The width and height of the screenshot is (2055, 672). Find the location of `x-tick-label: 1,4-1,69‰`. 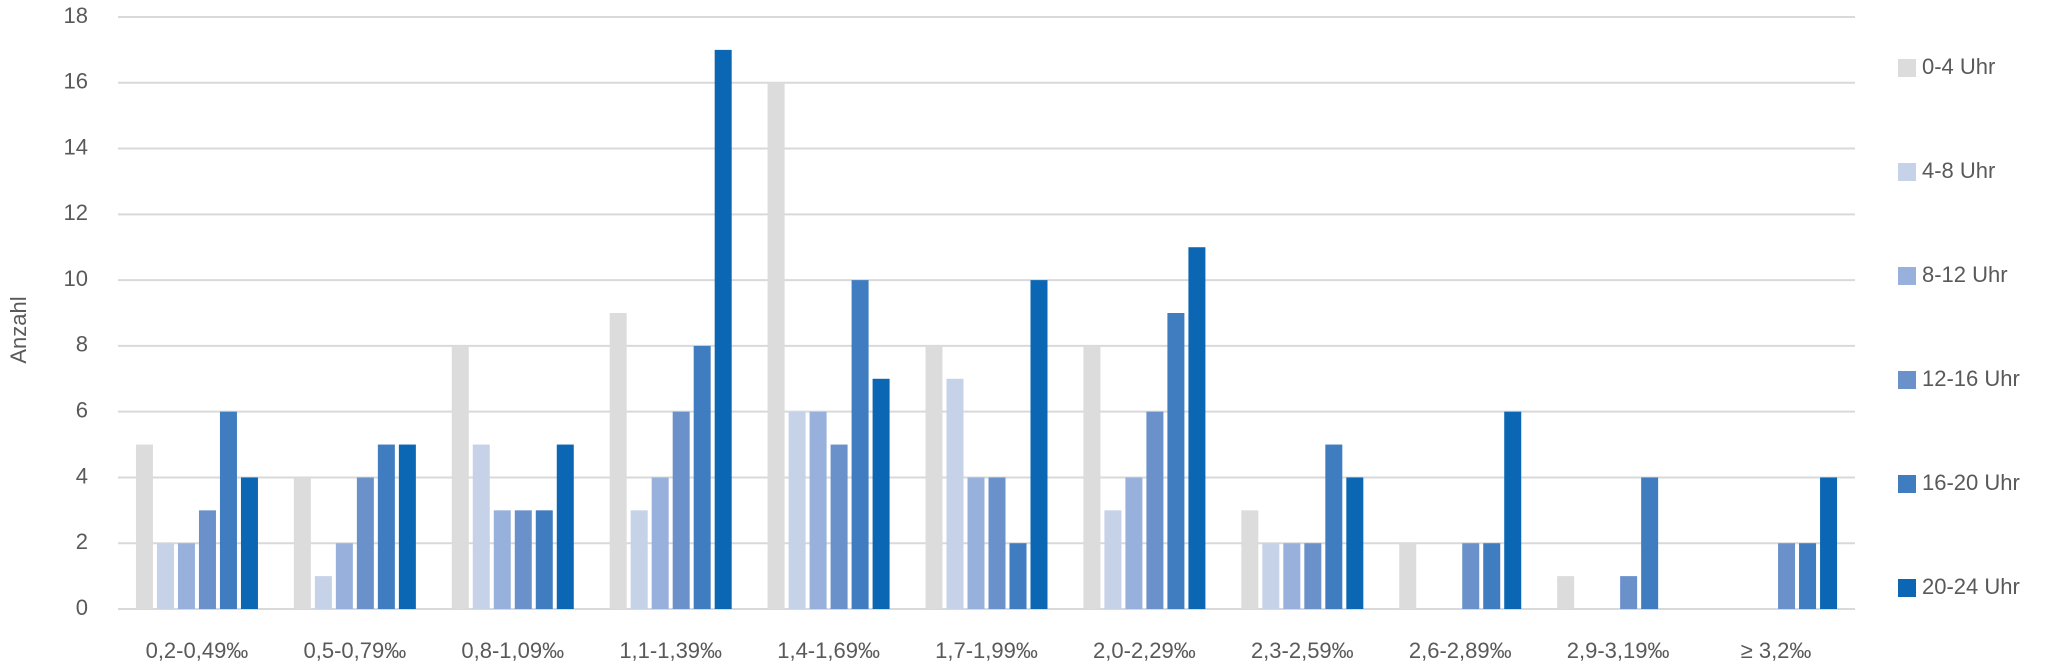

x-tick-label: 1,4-1,69‰ is located at coordinates (828, 650).